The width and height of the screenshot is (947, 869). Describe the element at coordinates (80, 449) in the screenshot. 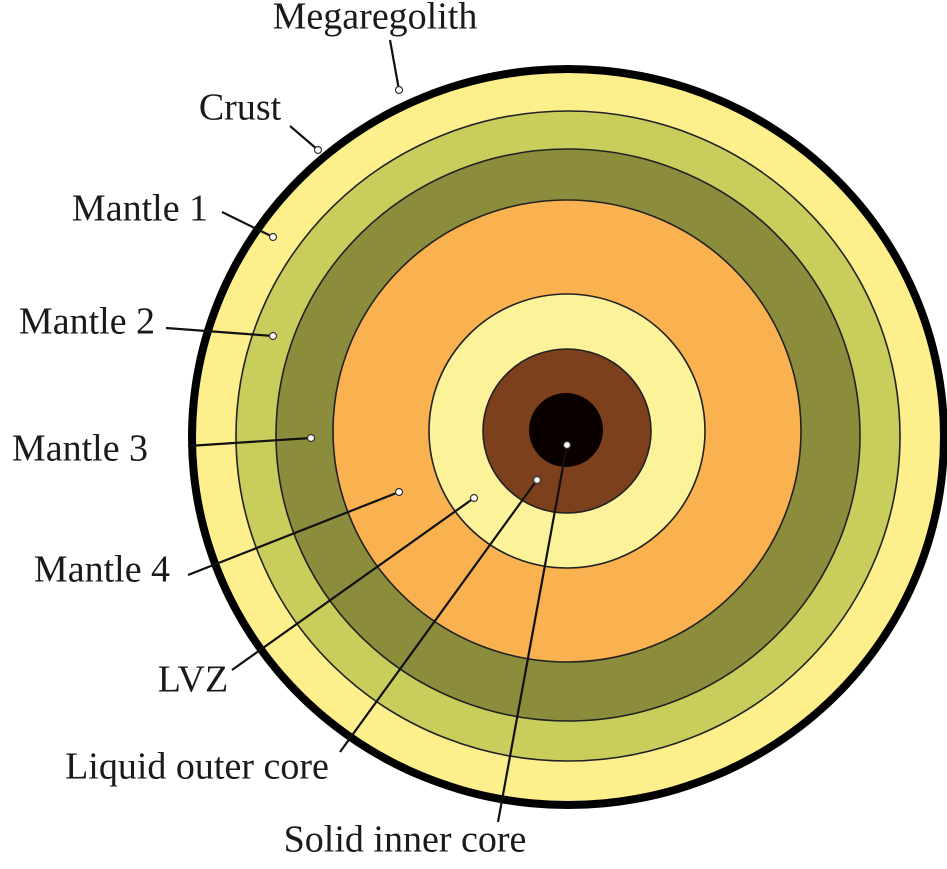

I see `layer-label: Mantle 3` at that location.